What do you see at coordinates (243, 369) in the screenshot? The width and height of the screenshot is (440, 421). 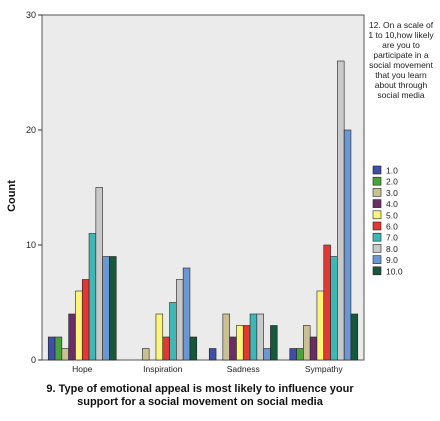 I see `x-category-label: Sadness` at bounding box center [243, 369].